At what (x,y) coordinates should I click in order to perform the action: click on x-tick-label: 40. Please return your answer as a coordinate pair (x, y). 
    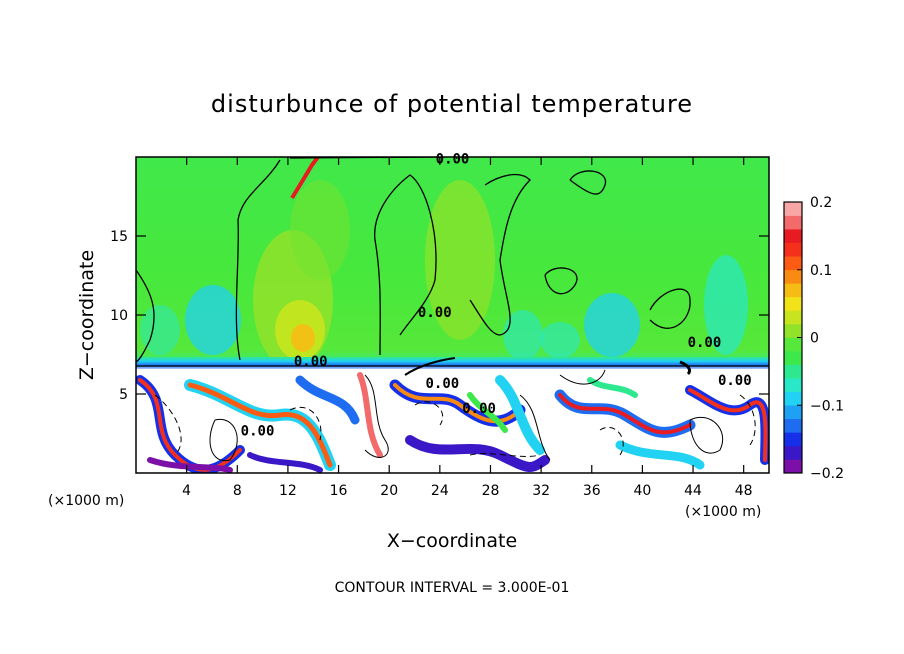
    Looking at the image, I should click on (642, 491).